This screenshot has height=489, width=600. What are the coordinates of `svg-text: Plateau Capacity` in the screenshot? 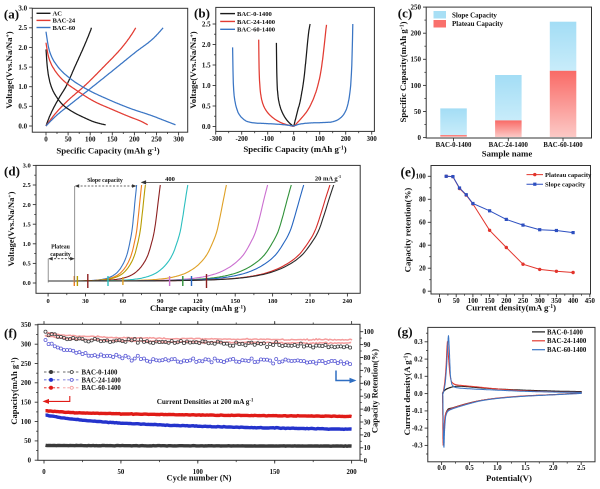 It's located at (478, 24).